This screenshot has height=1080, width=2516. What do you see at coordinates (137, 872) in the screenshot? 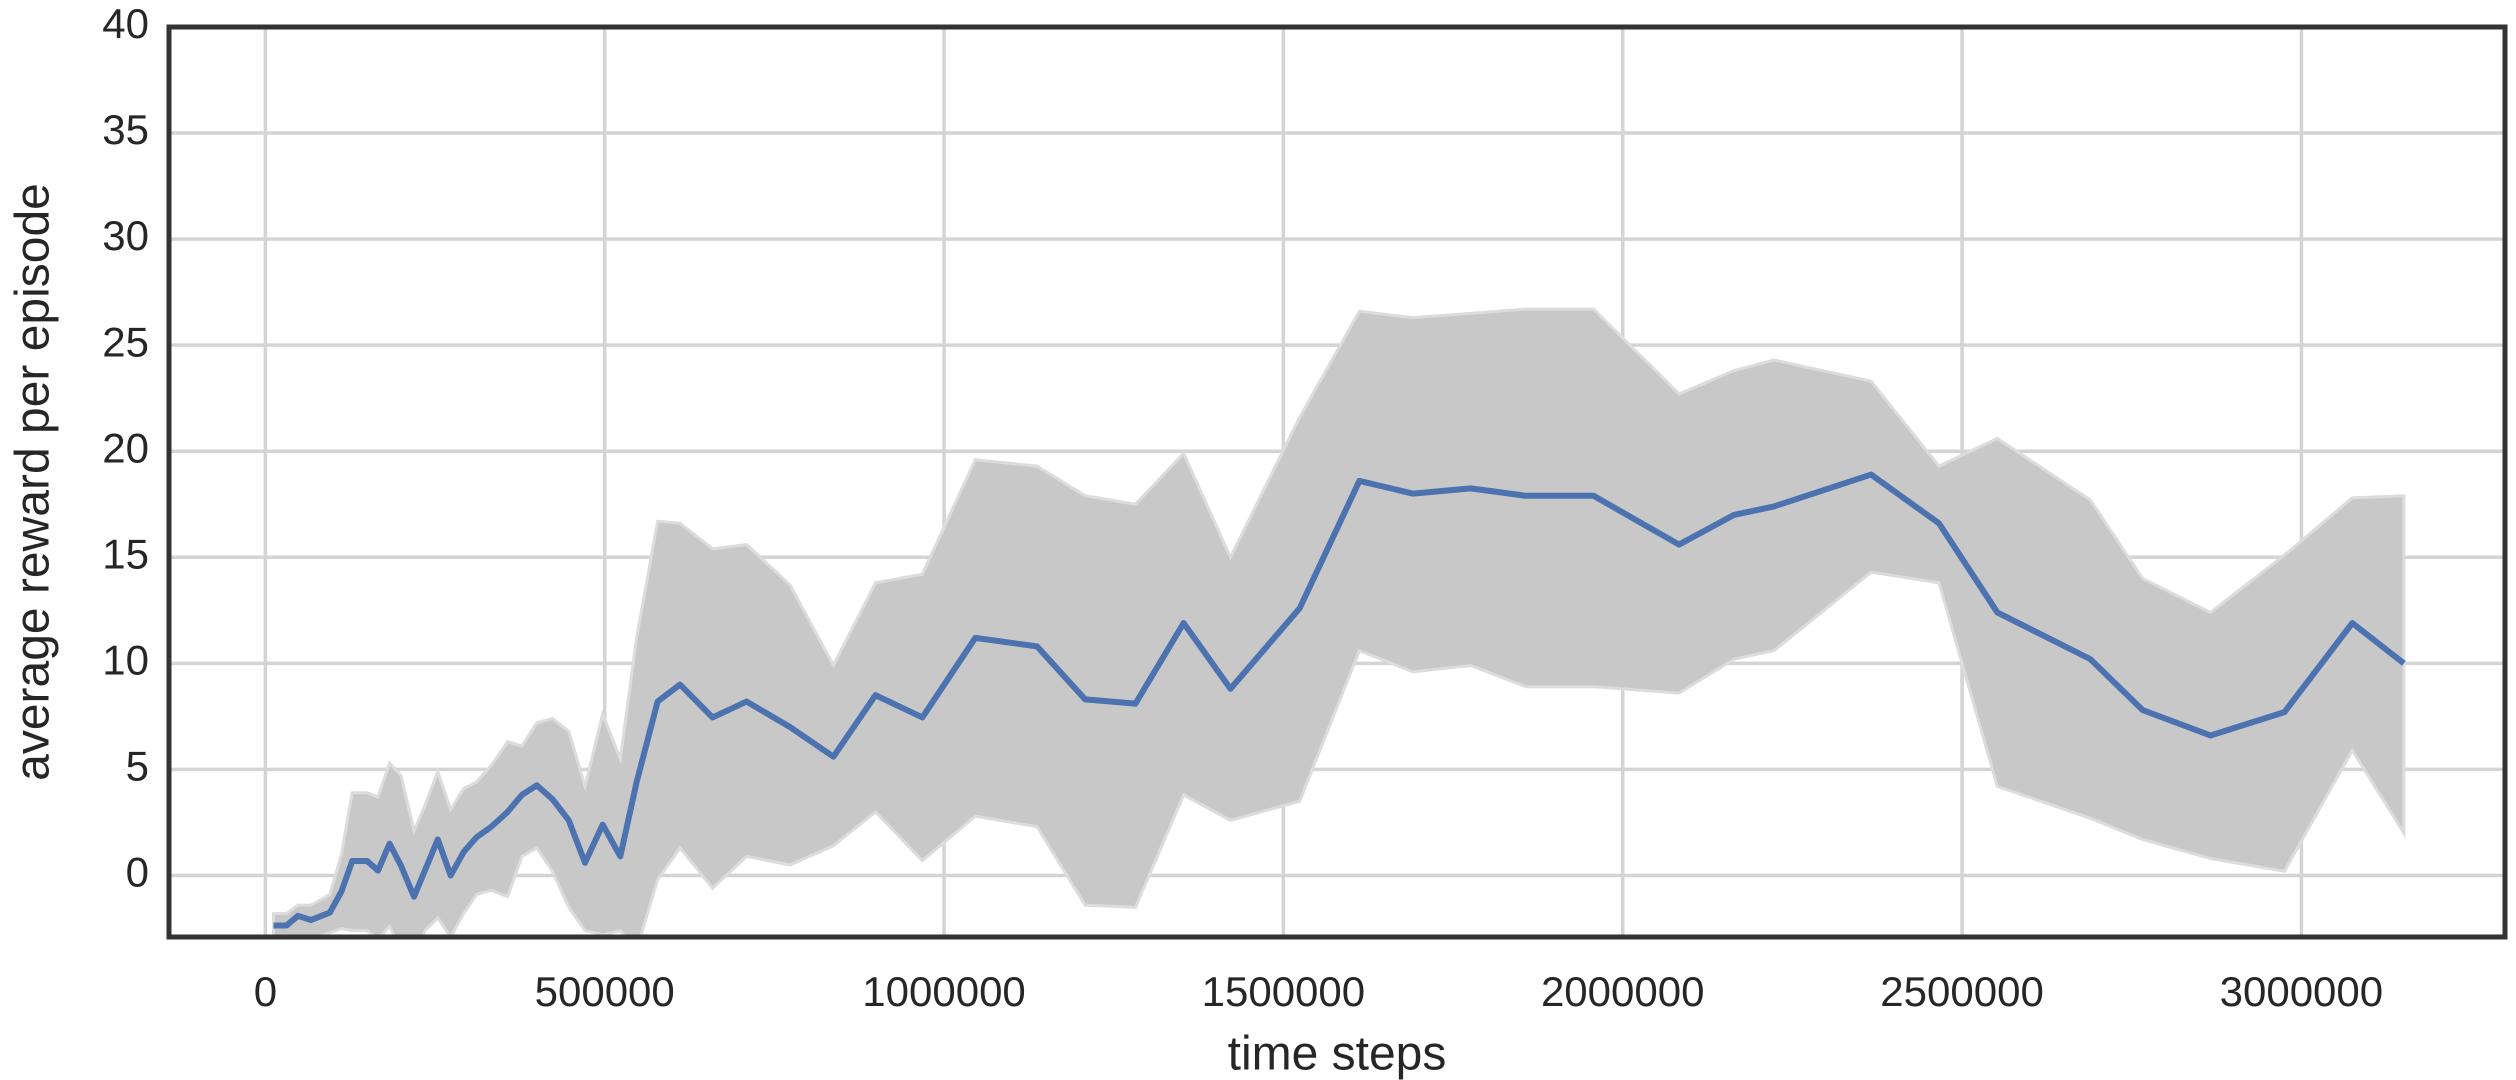
I see `y-tick-label: 0` at bounding box center [137, 872].